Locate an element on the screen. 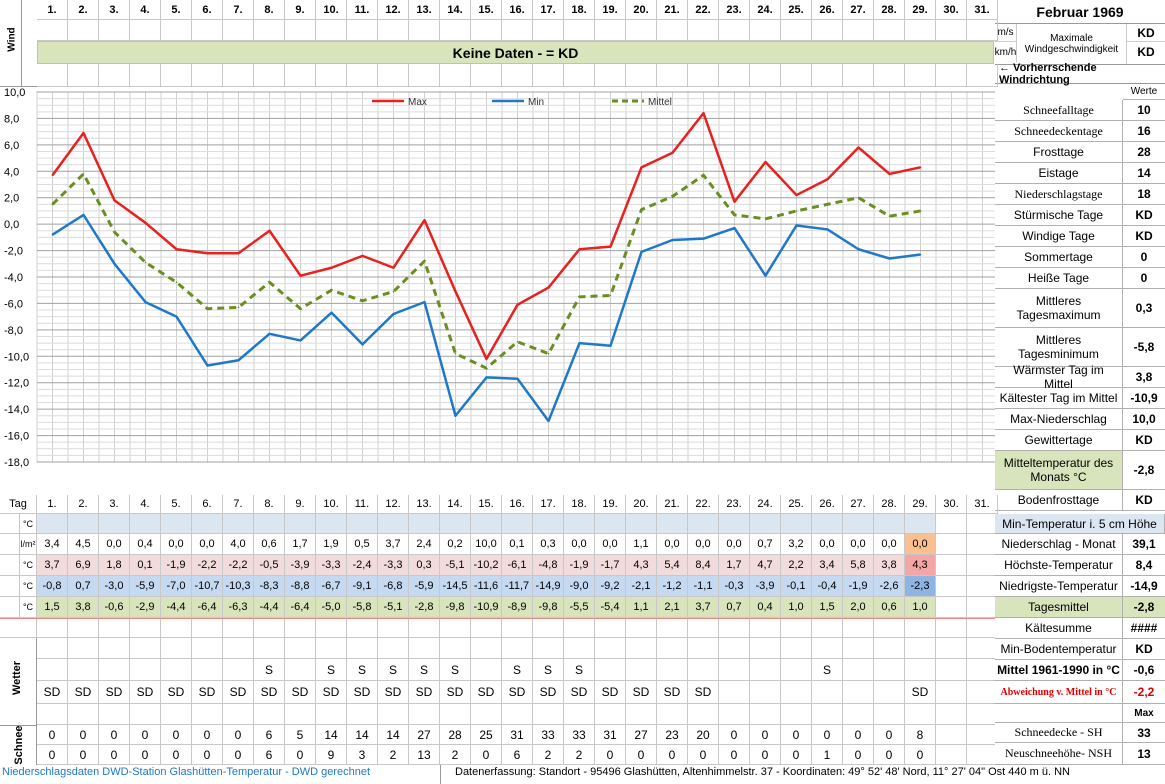 The height and width of the screenshot is (784, 1165). y-tick-label: 2,0 is located at coordinates (11, 199).